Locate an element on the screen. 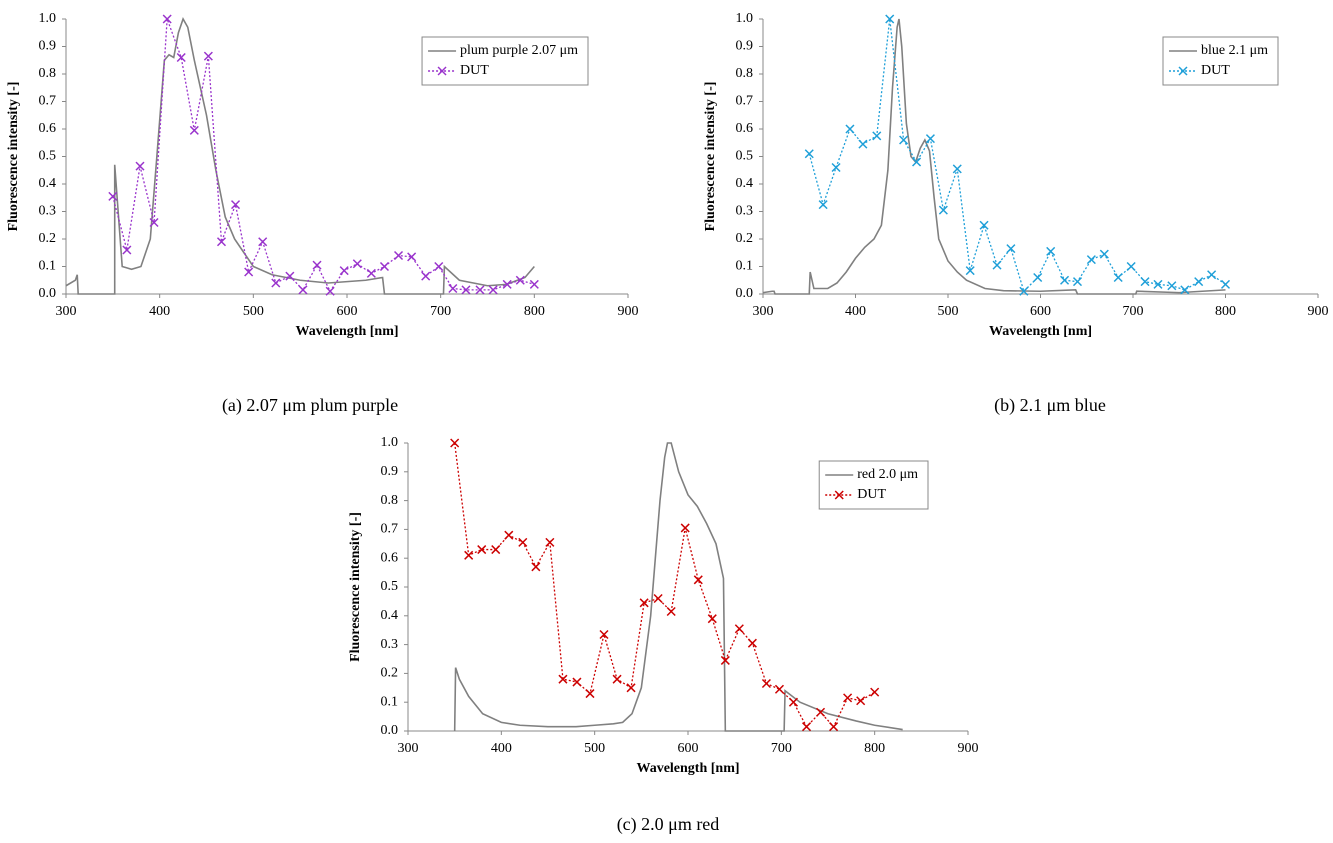 The height and width of the screenshot is (843, 1333). y-tick-label: 0.5 is located at coordinates (48, 156).